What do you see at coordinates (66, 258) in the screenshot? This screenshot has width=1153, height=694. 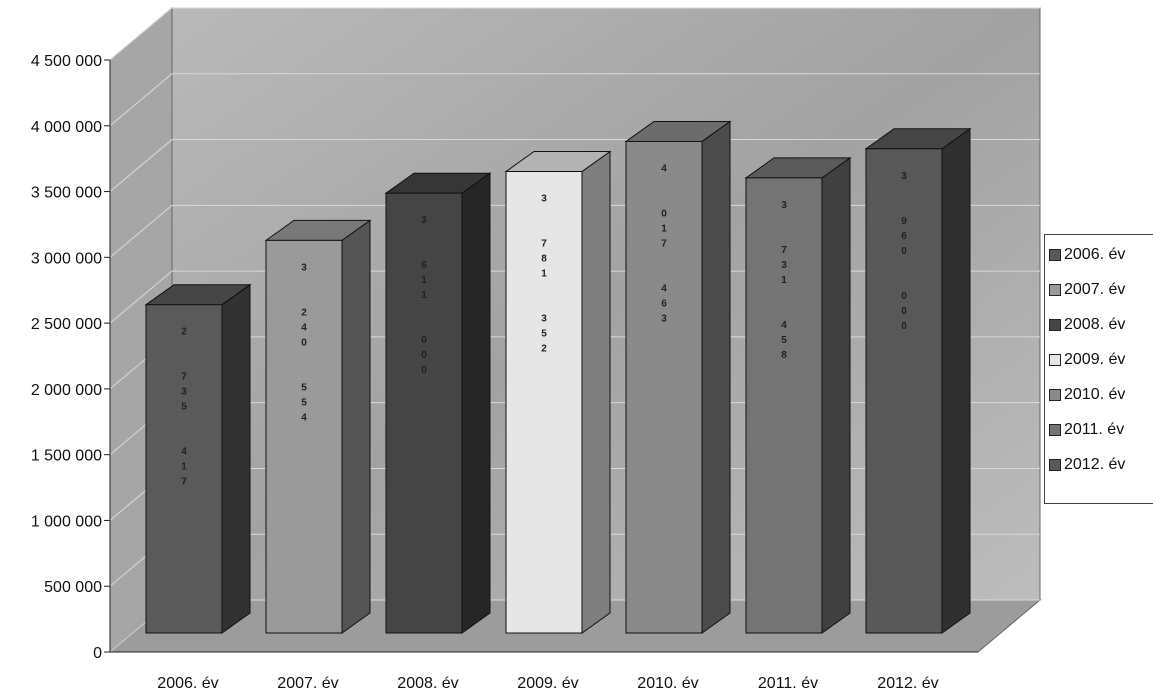 I see `y-tick-label: 3 000 000` at bounding box center [66, 258].